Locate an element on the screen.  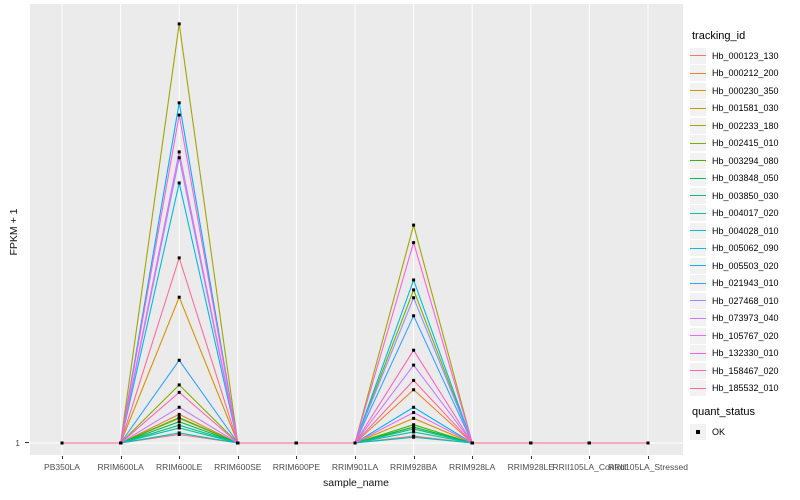
legend-entry: Hb_021943_010 is located at coordinates (744, 284).